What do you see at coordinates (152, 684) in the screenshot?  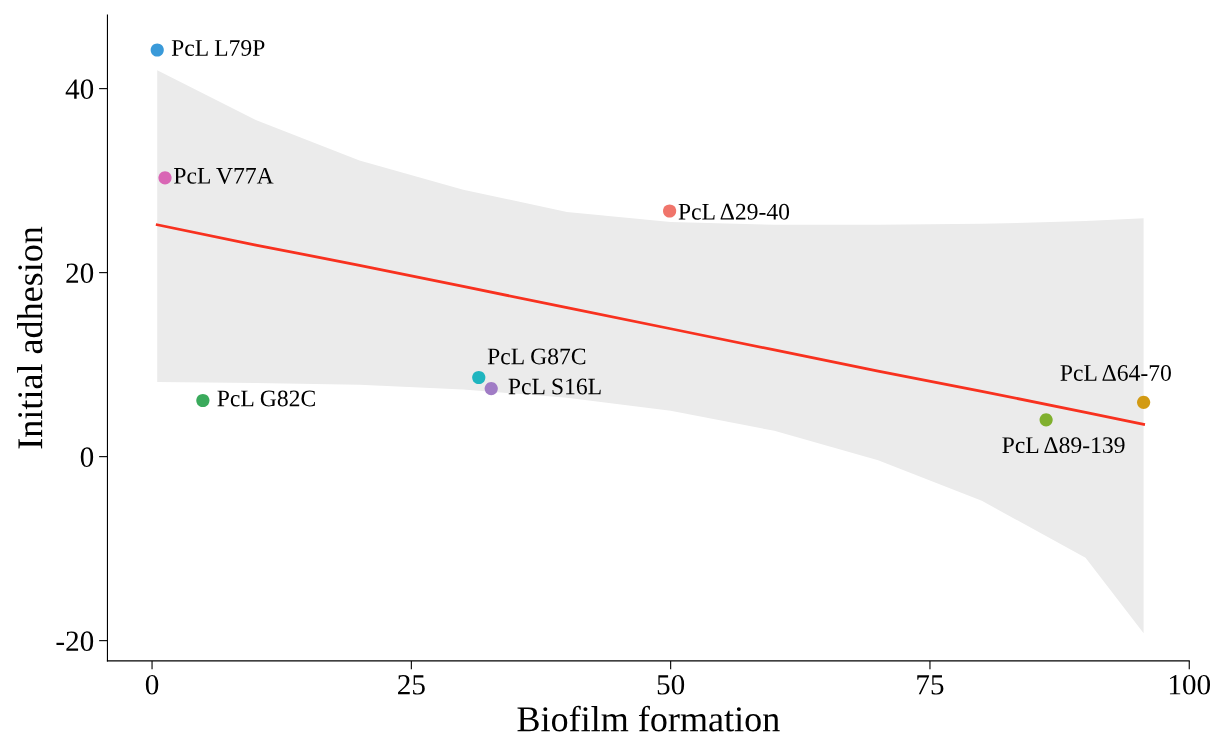 I see `x-tick-label: 0` at bounding box center [152, 684].